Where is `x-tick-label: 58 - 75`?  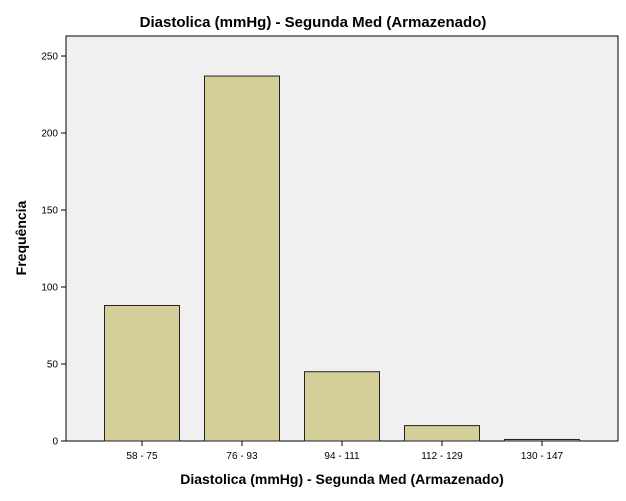 x-tick-label: 58 - 75 is located at coordinates (142, 456).